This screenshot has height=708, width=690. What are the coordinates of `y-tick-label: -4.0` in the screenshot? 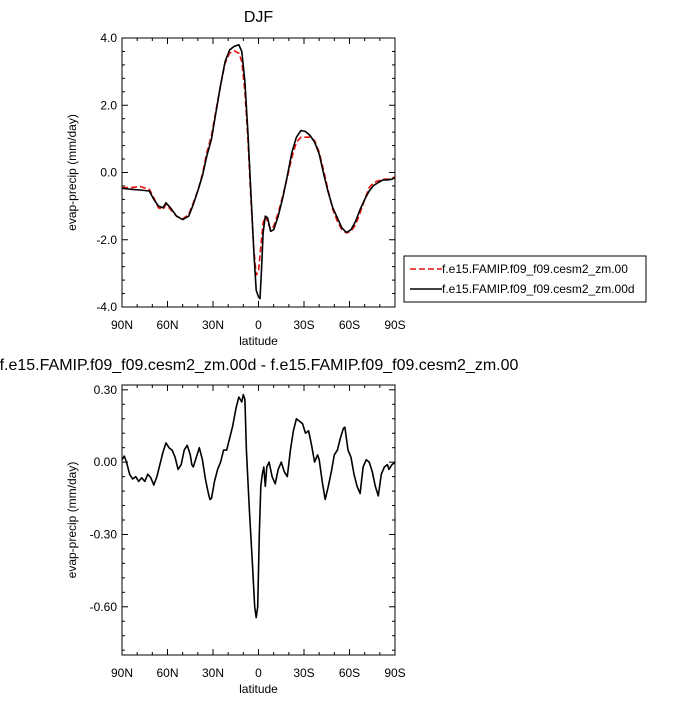 It's located at (106, 307).